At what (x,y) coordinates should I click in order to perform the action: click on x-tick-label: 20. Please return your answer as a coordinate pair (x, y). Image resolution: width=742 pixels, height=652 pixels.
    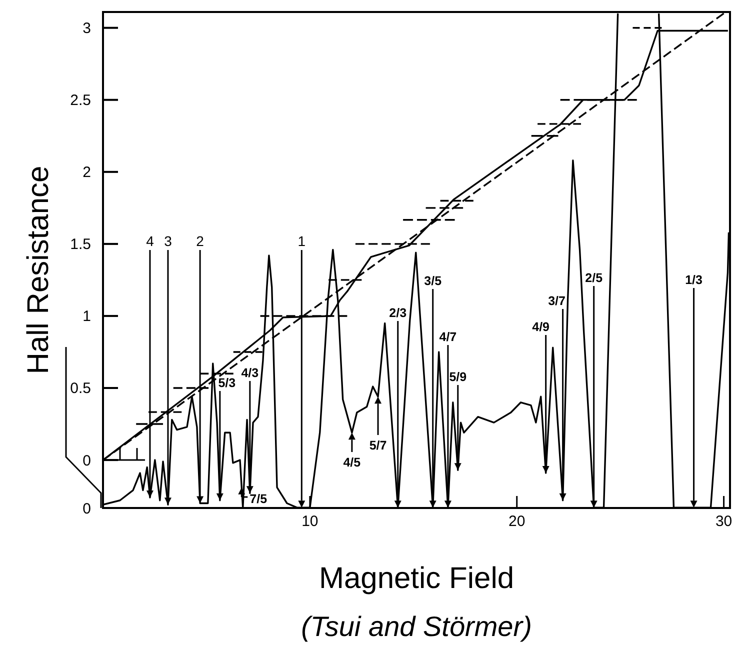
    Looking at the image, I should click on (517, 521).